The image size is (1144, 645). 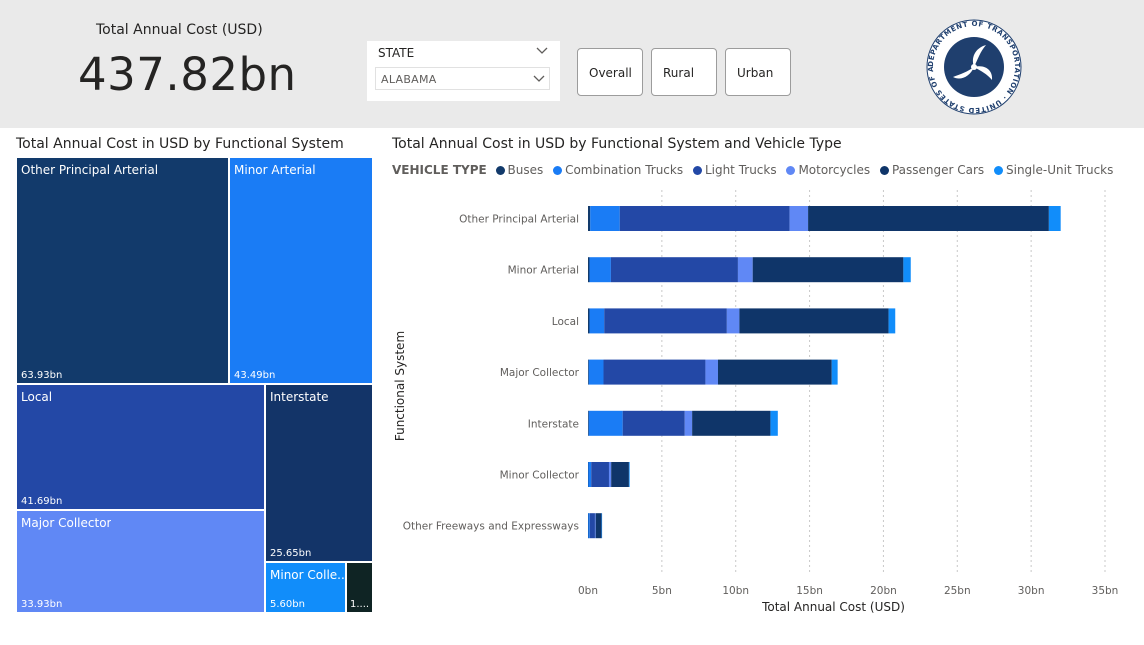 I want to click on legend-label: Passenger Cars, so click(x=938, y=170).